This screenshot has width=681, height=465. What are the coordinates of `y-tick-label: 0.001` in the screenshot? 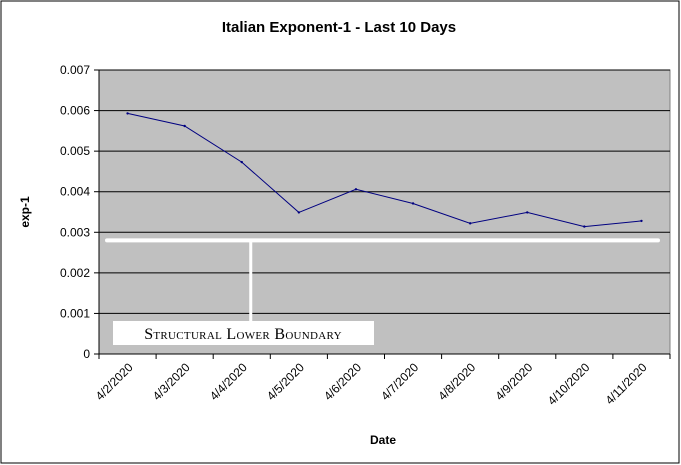 It's located at (75, 313).